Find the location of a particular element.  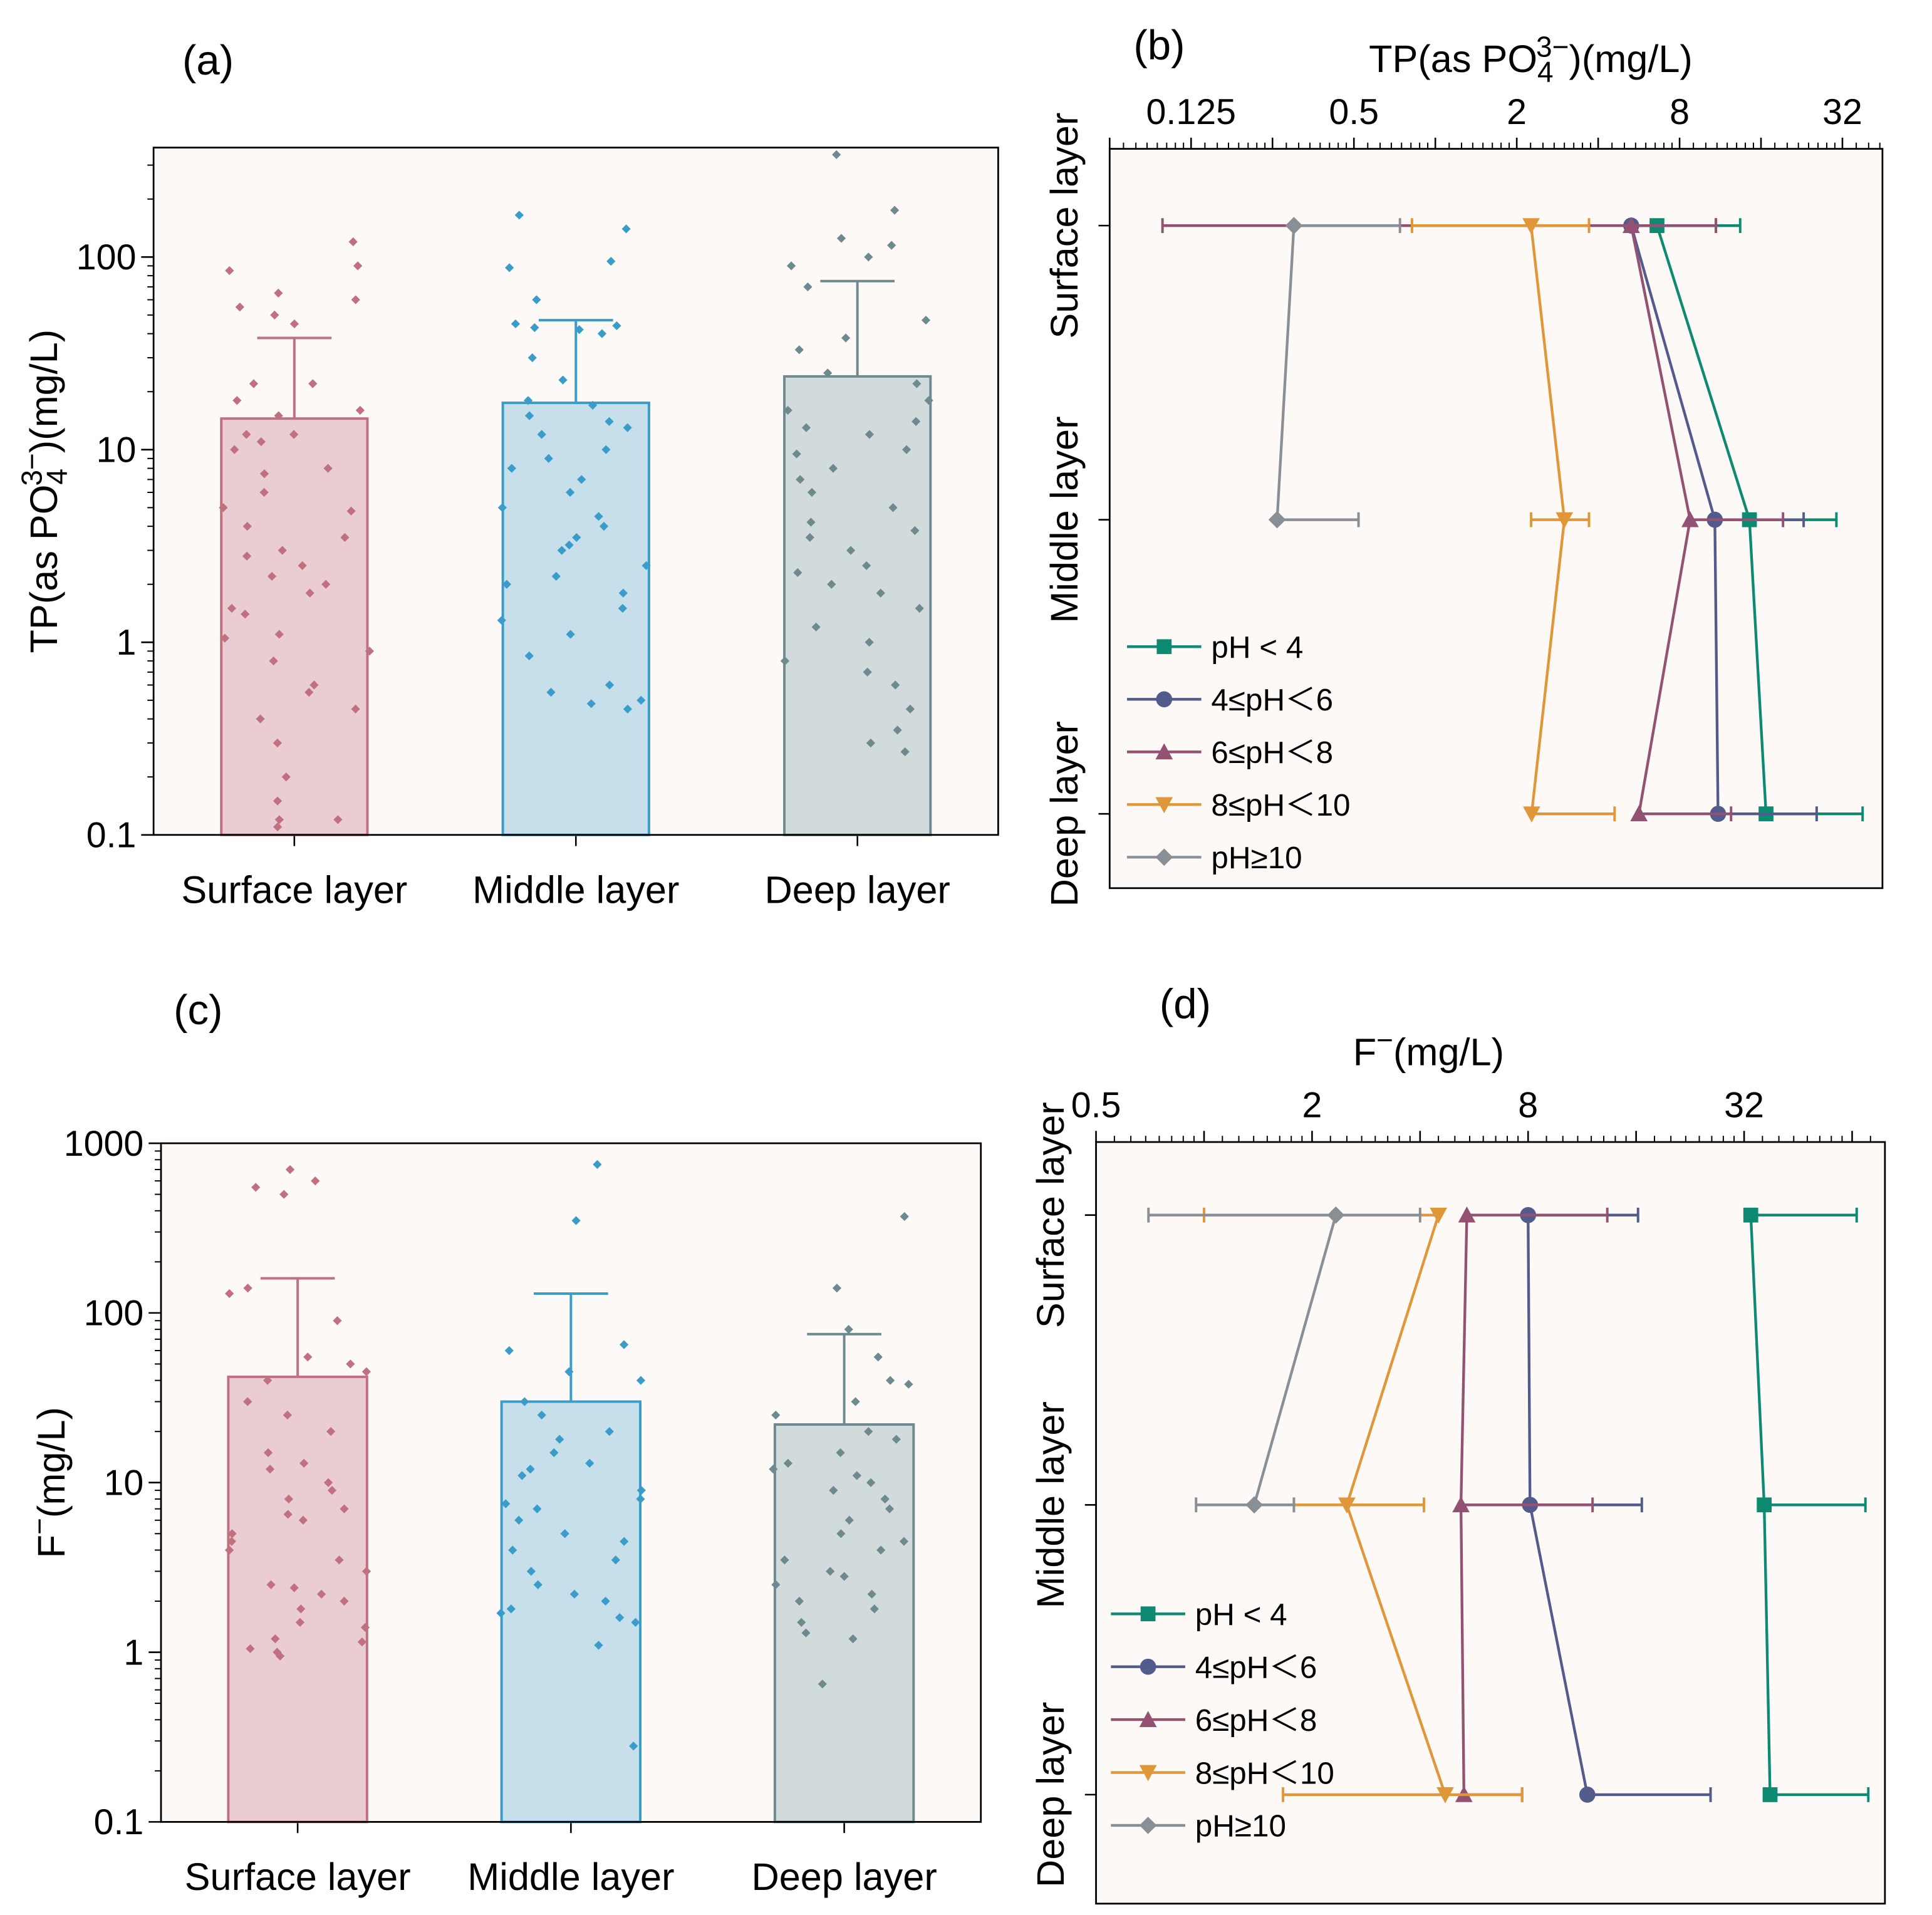

y-tick-label: Surface layer is located at coordinates (1064, 226).